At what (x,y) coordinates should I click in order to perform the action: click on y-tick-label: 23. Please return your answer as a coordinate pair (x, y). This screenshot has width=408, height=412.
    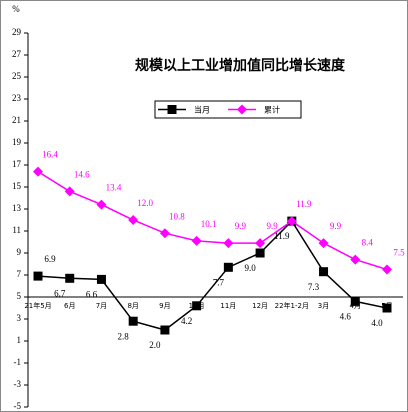
    Looking at the image, I should click on (17, 98).